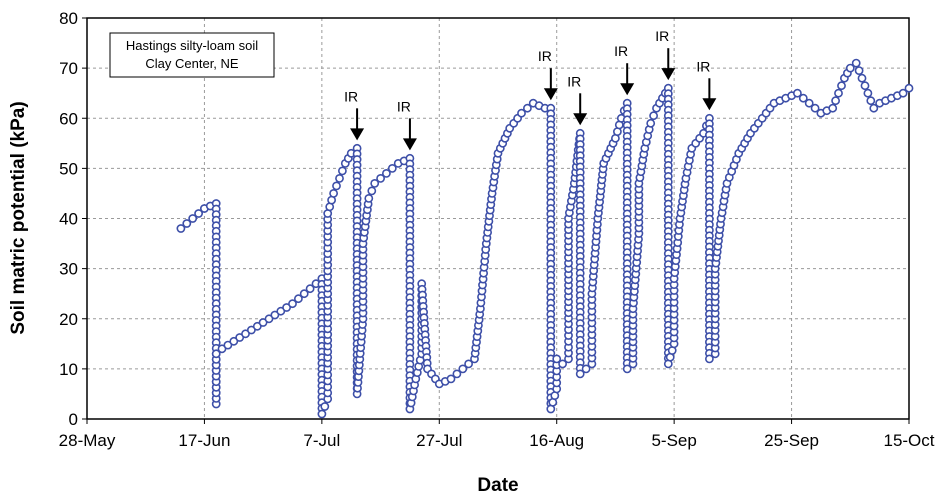 Image resolution: width=950 pixels, height=496 pixels. What do you see at coordinates (18, 217) in the screenshot?
I see `y-axis-title: Soil matric potential (kPa)` at bounding box center [18, 217].